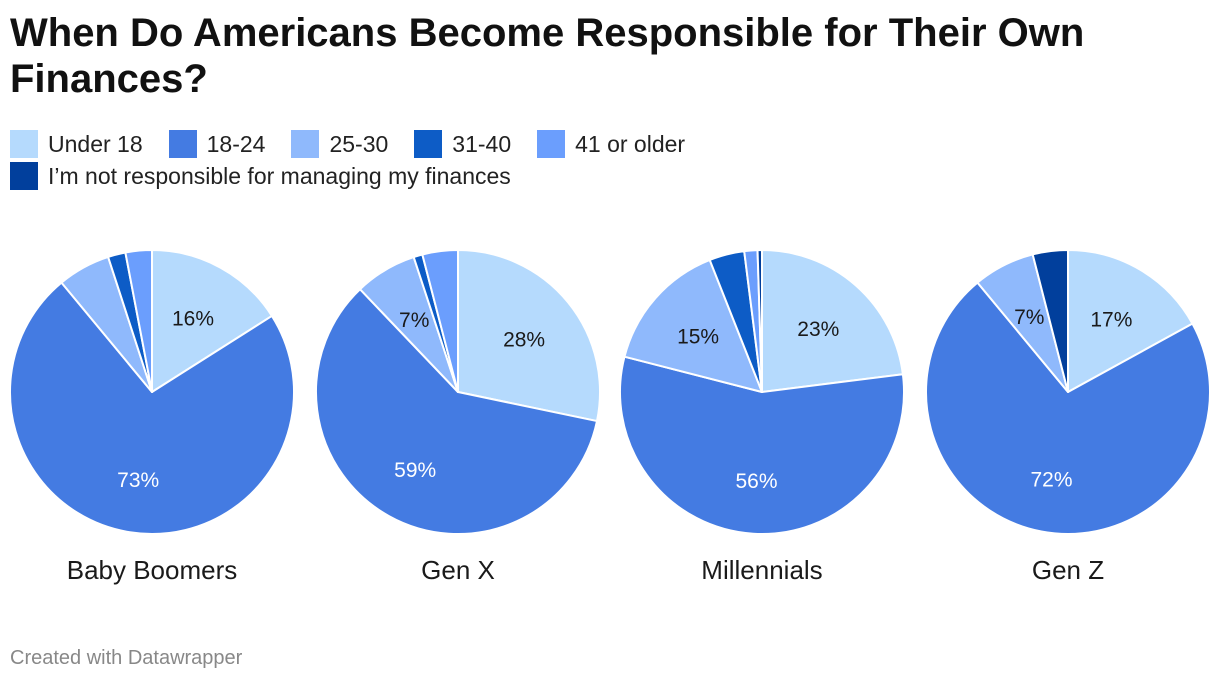  I want to click on legend-item-25-30: 25-30, so click(339, 144).